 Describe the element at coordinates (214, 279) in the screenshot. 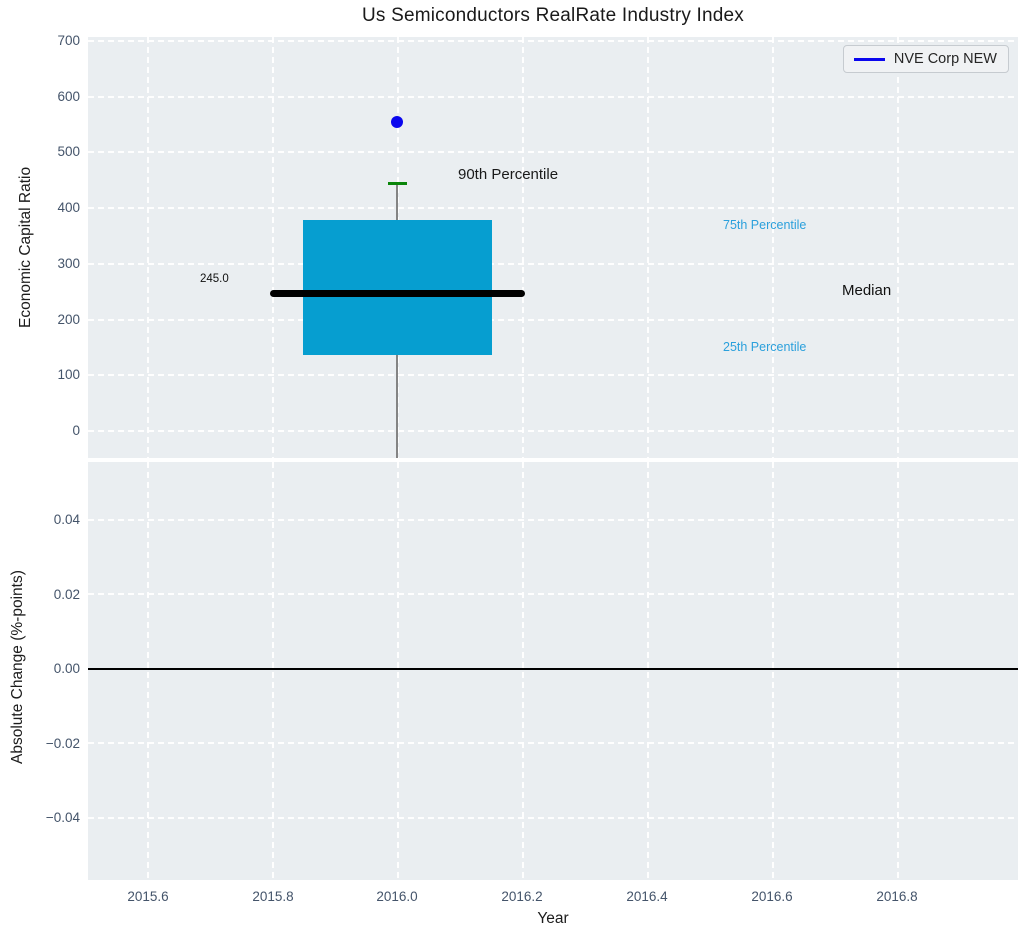

I see `median-value-label: 245.0` at that location.